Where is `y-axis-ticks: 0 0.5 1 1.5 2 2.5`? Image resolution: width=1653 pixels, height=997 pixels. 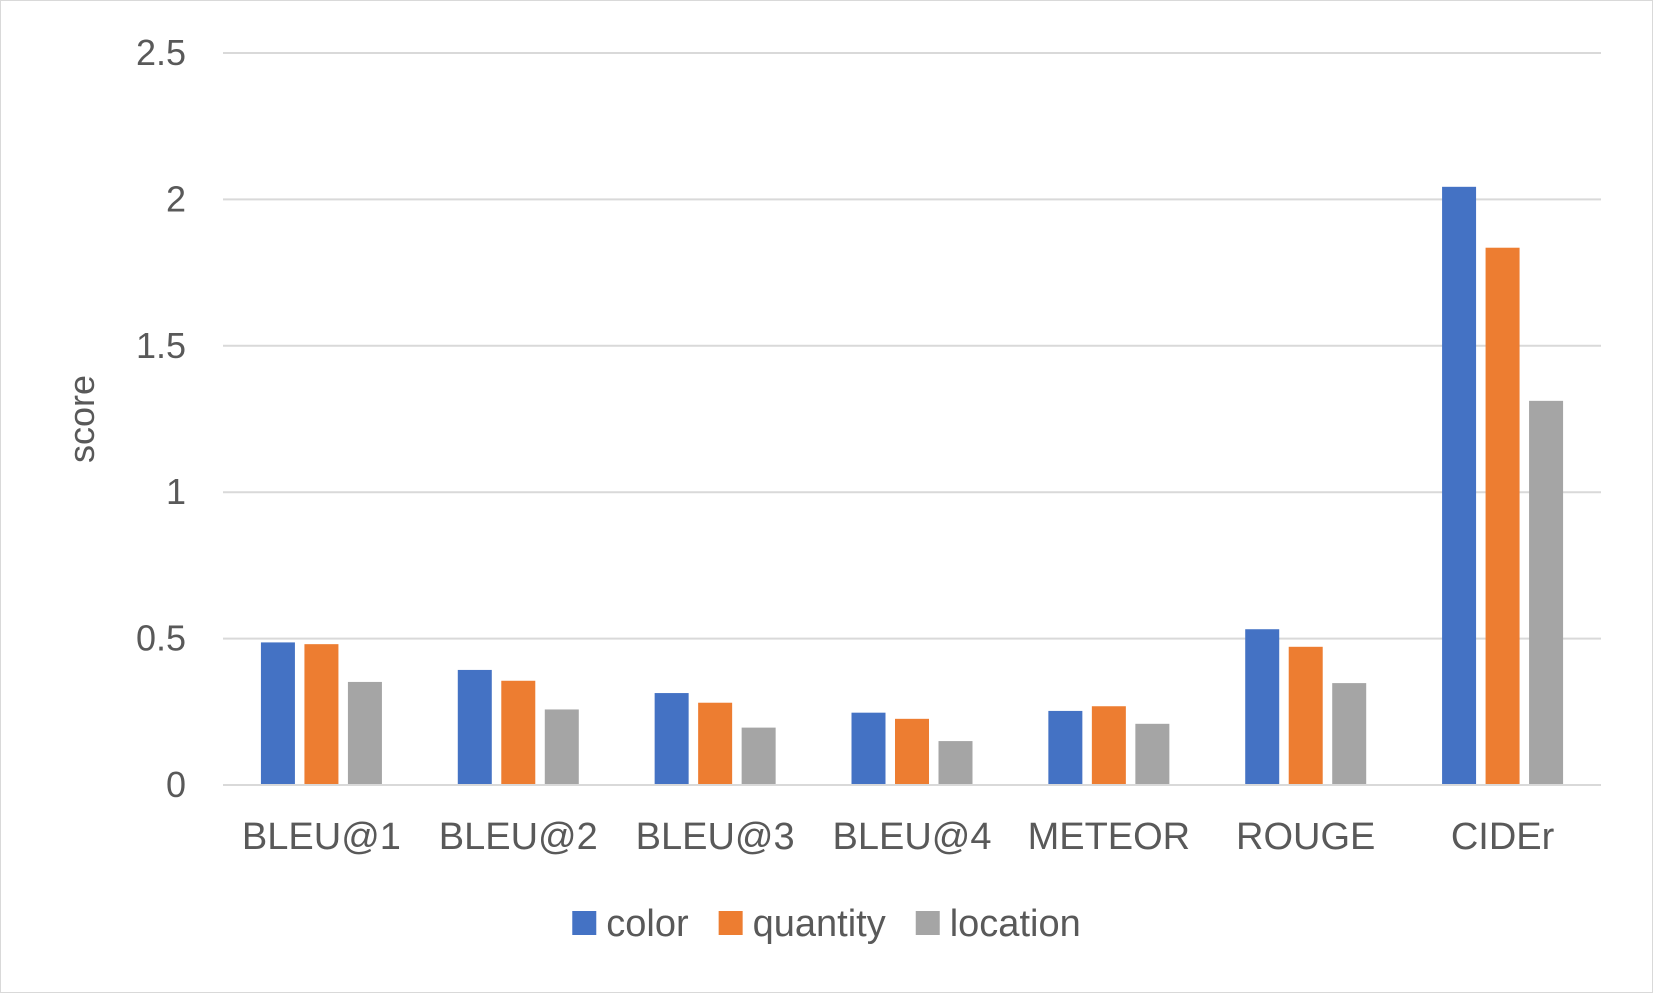
y-axis-ticks: 0 0.5 1 1.5 2 2.5 is located at coordinates (161, 418).